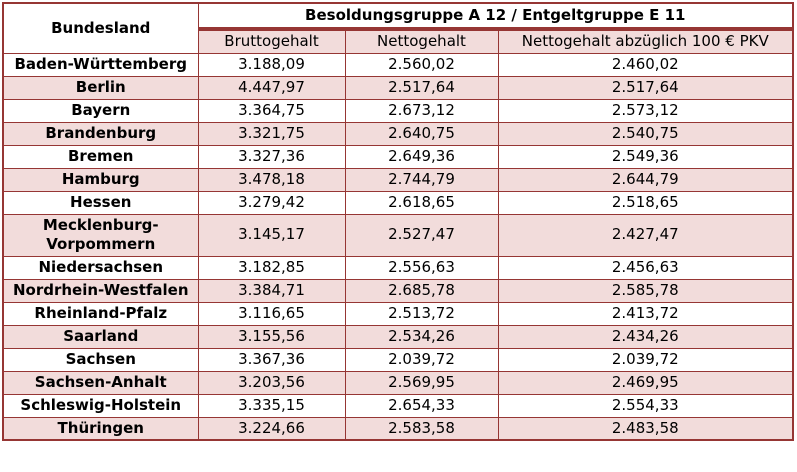 The width and height of the screenshot is (797, 472). I want to click on state-cell: Brandenburg, so click(100, 133).